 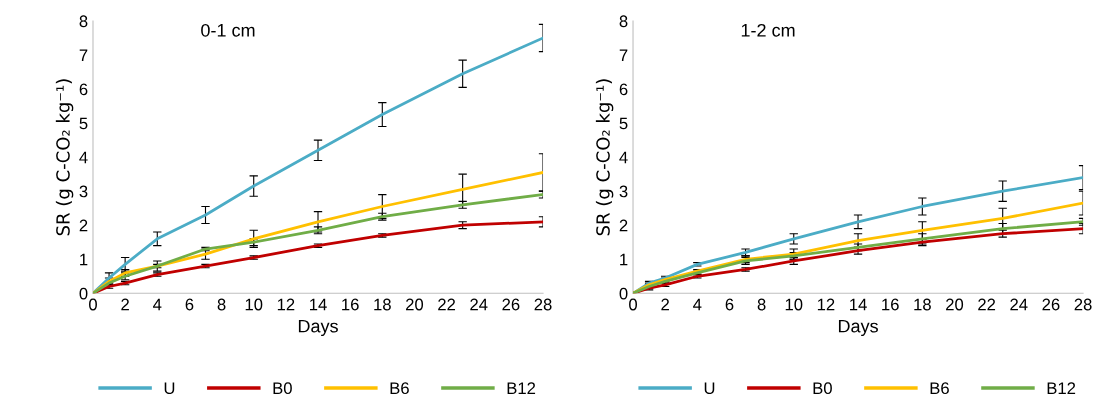 I want to click on chart-title: 0-1 cm, so click(x=228, y=30).